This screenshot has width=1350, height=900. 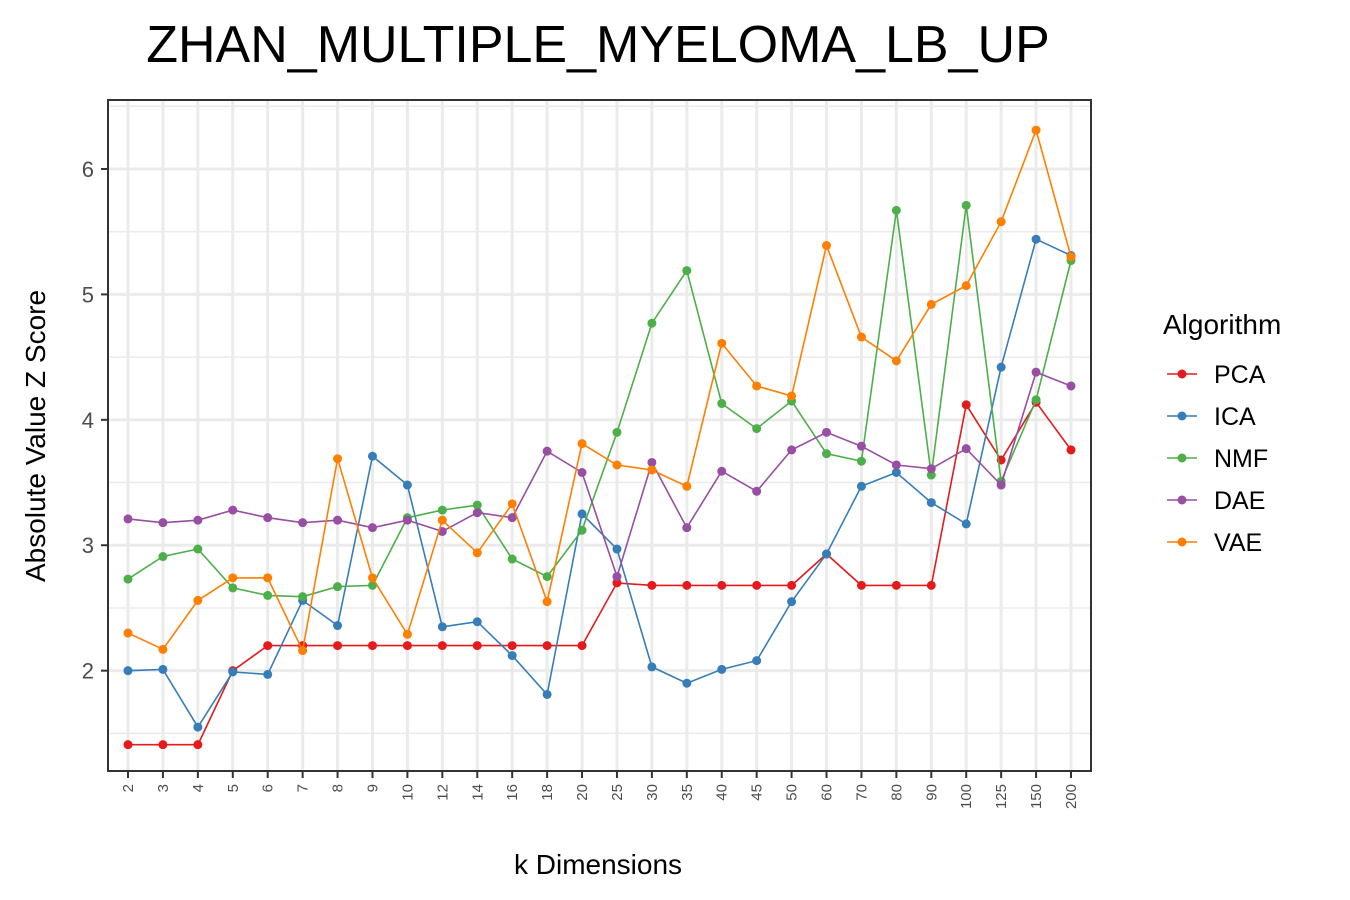 I want to click on legend-item-dae: DAE, so click(x=1216, y=501).